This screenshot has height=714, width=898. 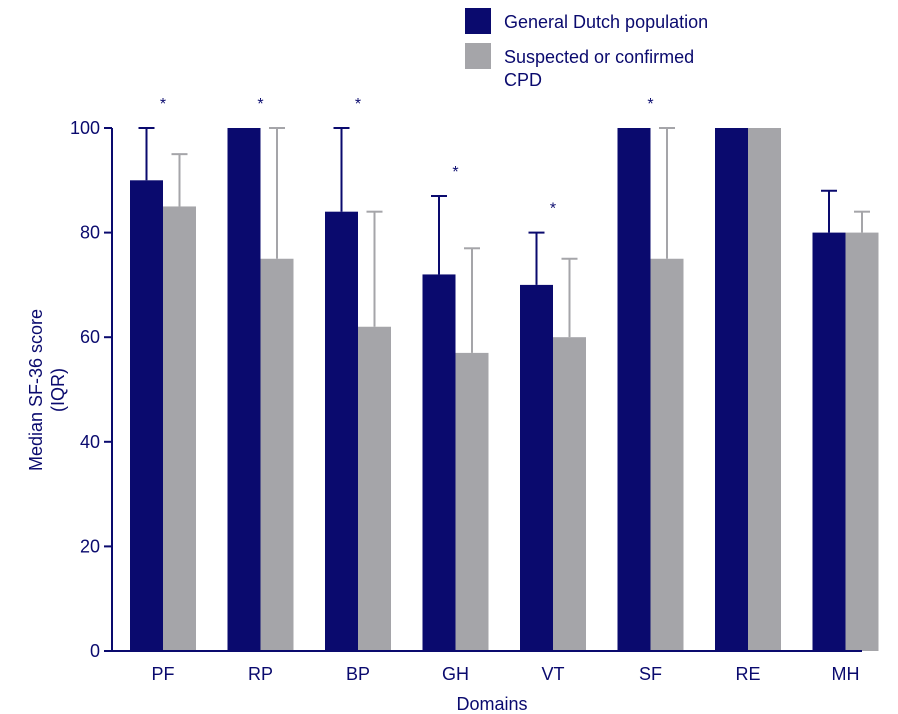 What do you see at coordinates (162, 674) in the screenshot?
I see `x-tick-label-pf: PF` at bounding box center [162, 674].